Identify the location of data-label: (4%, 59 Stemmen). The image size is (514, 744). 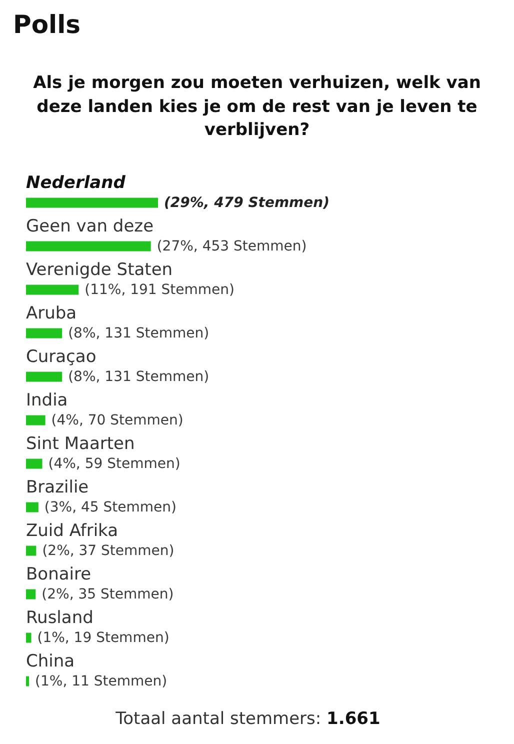
(114, 464).